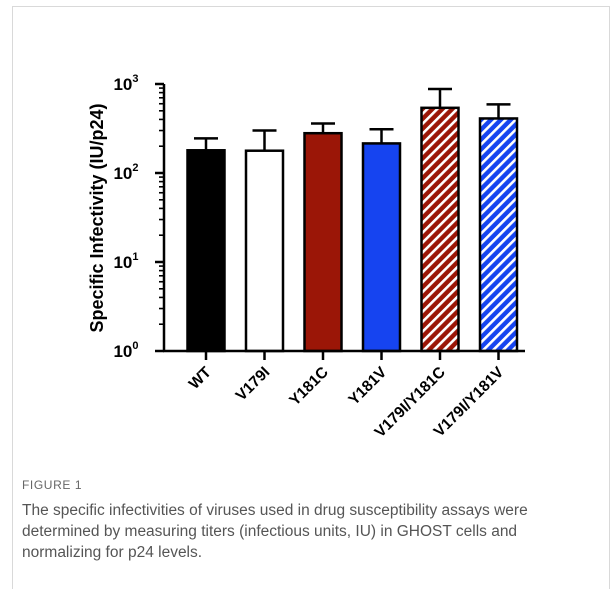  What do you see at coordinates (52, 485) in the screenshot?
I see `figure-label: FIGURE 1` at bounding box center [52, 485].